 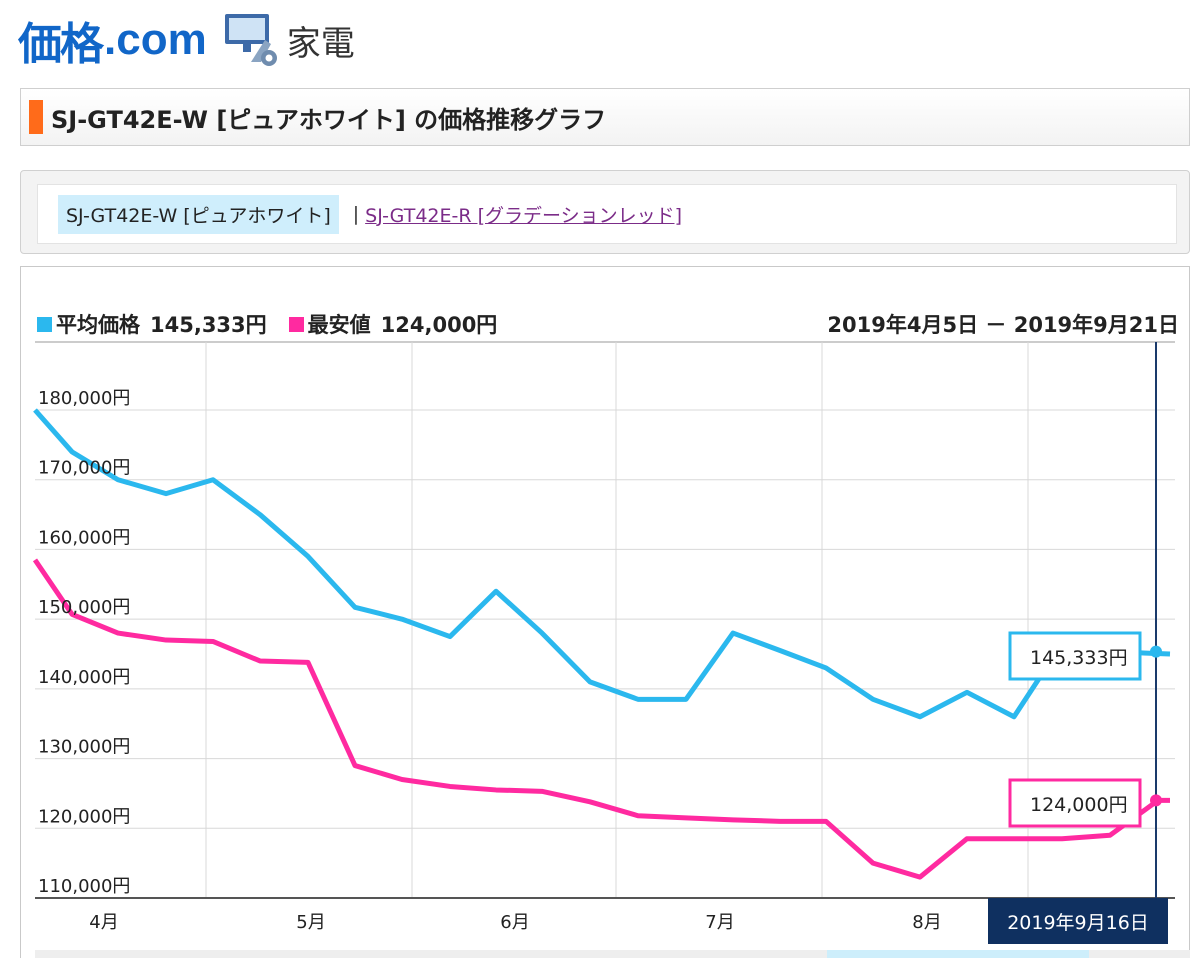 What do you see at coordinates (84, 677) in the screenshot?
I see `y-tick-label: 140,000円` at bounding box center [84, 677].